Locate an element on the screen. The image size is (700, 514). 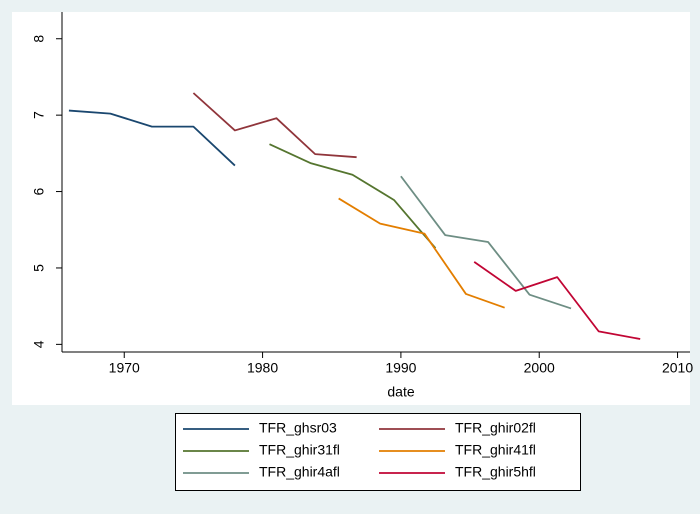
legend-label: TFR_ghsr03 is located at coordinates (298, 428).